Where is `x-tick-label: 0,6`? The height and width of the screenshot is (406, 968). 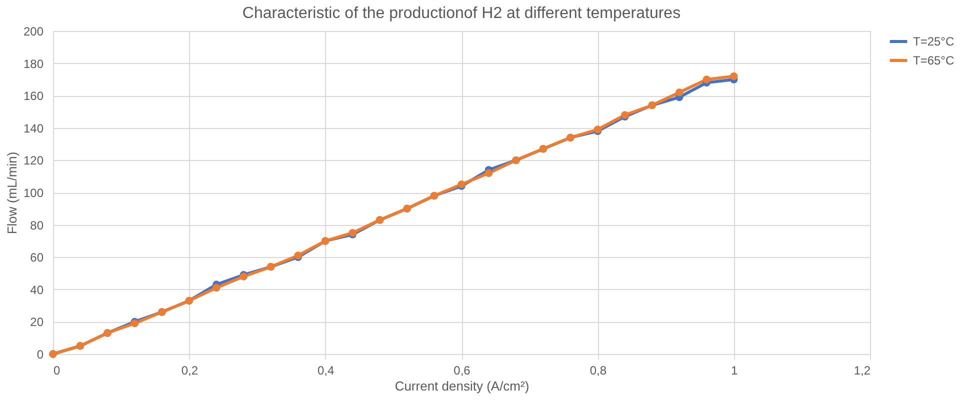
x-tick-label: 0,6 is located at coordinates (462, 371).